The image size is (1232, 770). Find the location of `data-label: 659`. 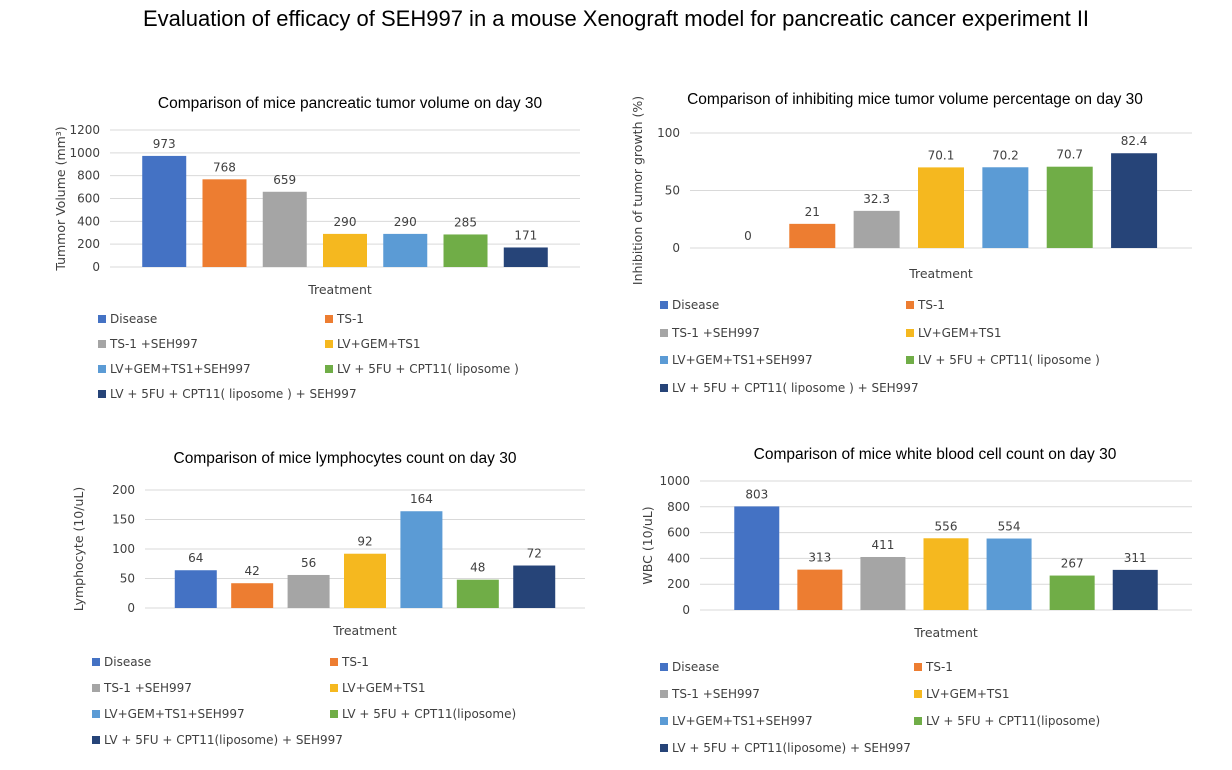

data-label: 659 is located at coordinates (284, 180).